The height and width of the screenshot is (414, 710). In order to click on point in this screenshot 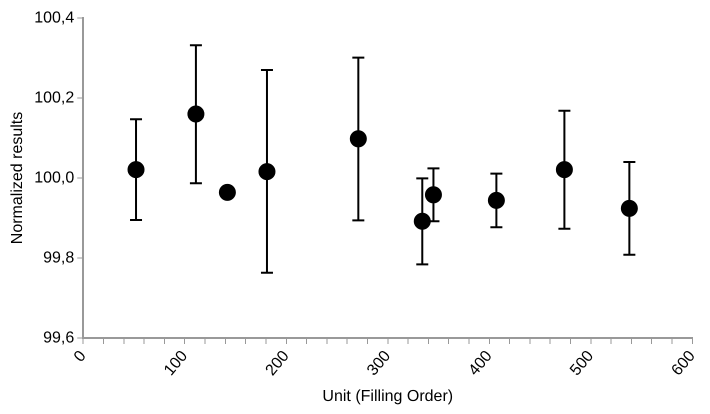, I will do `click(227, 192)`.